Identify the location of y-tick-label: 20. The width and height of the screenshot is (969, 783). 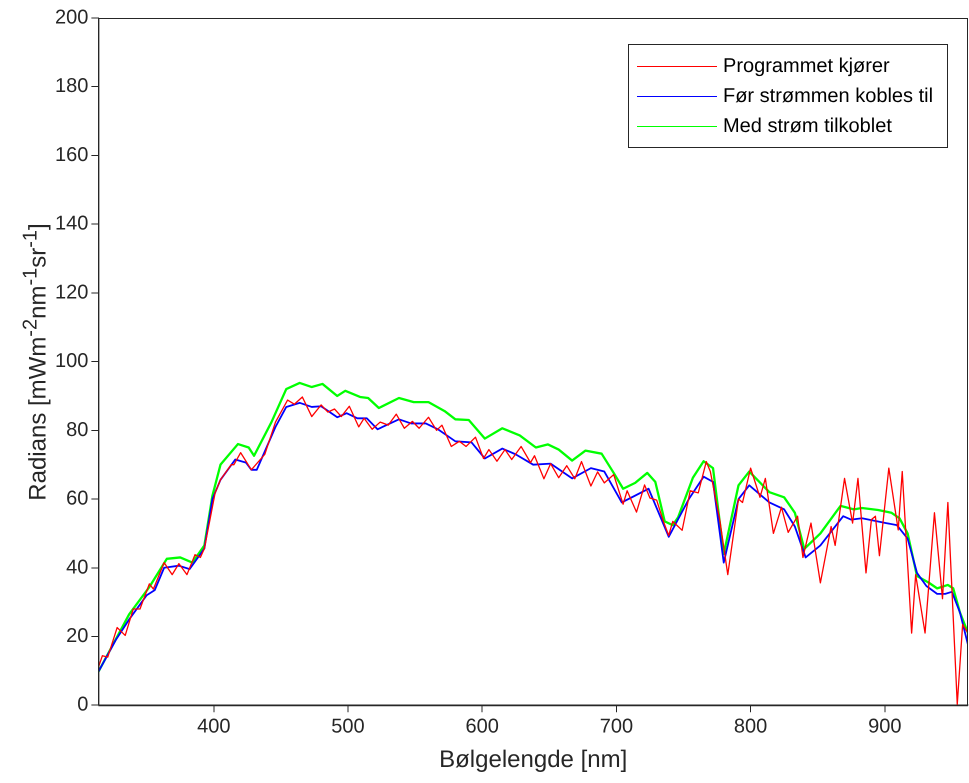
(77, 635).